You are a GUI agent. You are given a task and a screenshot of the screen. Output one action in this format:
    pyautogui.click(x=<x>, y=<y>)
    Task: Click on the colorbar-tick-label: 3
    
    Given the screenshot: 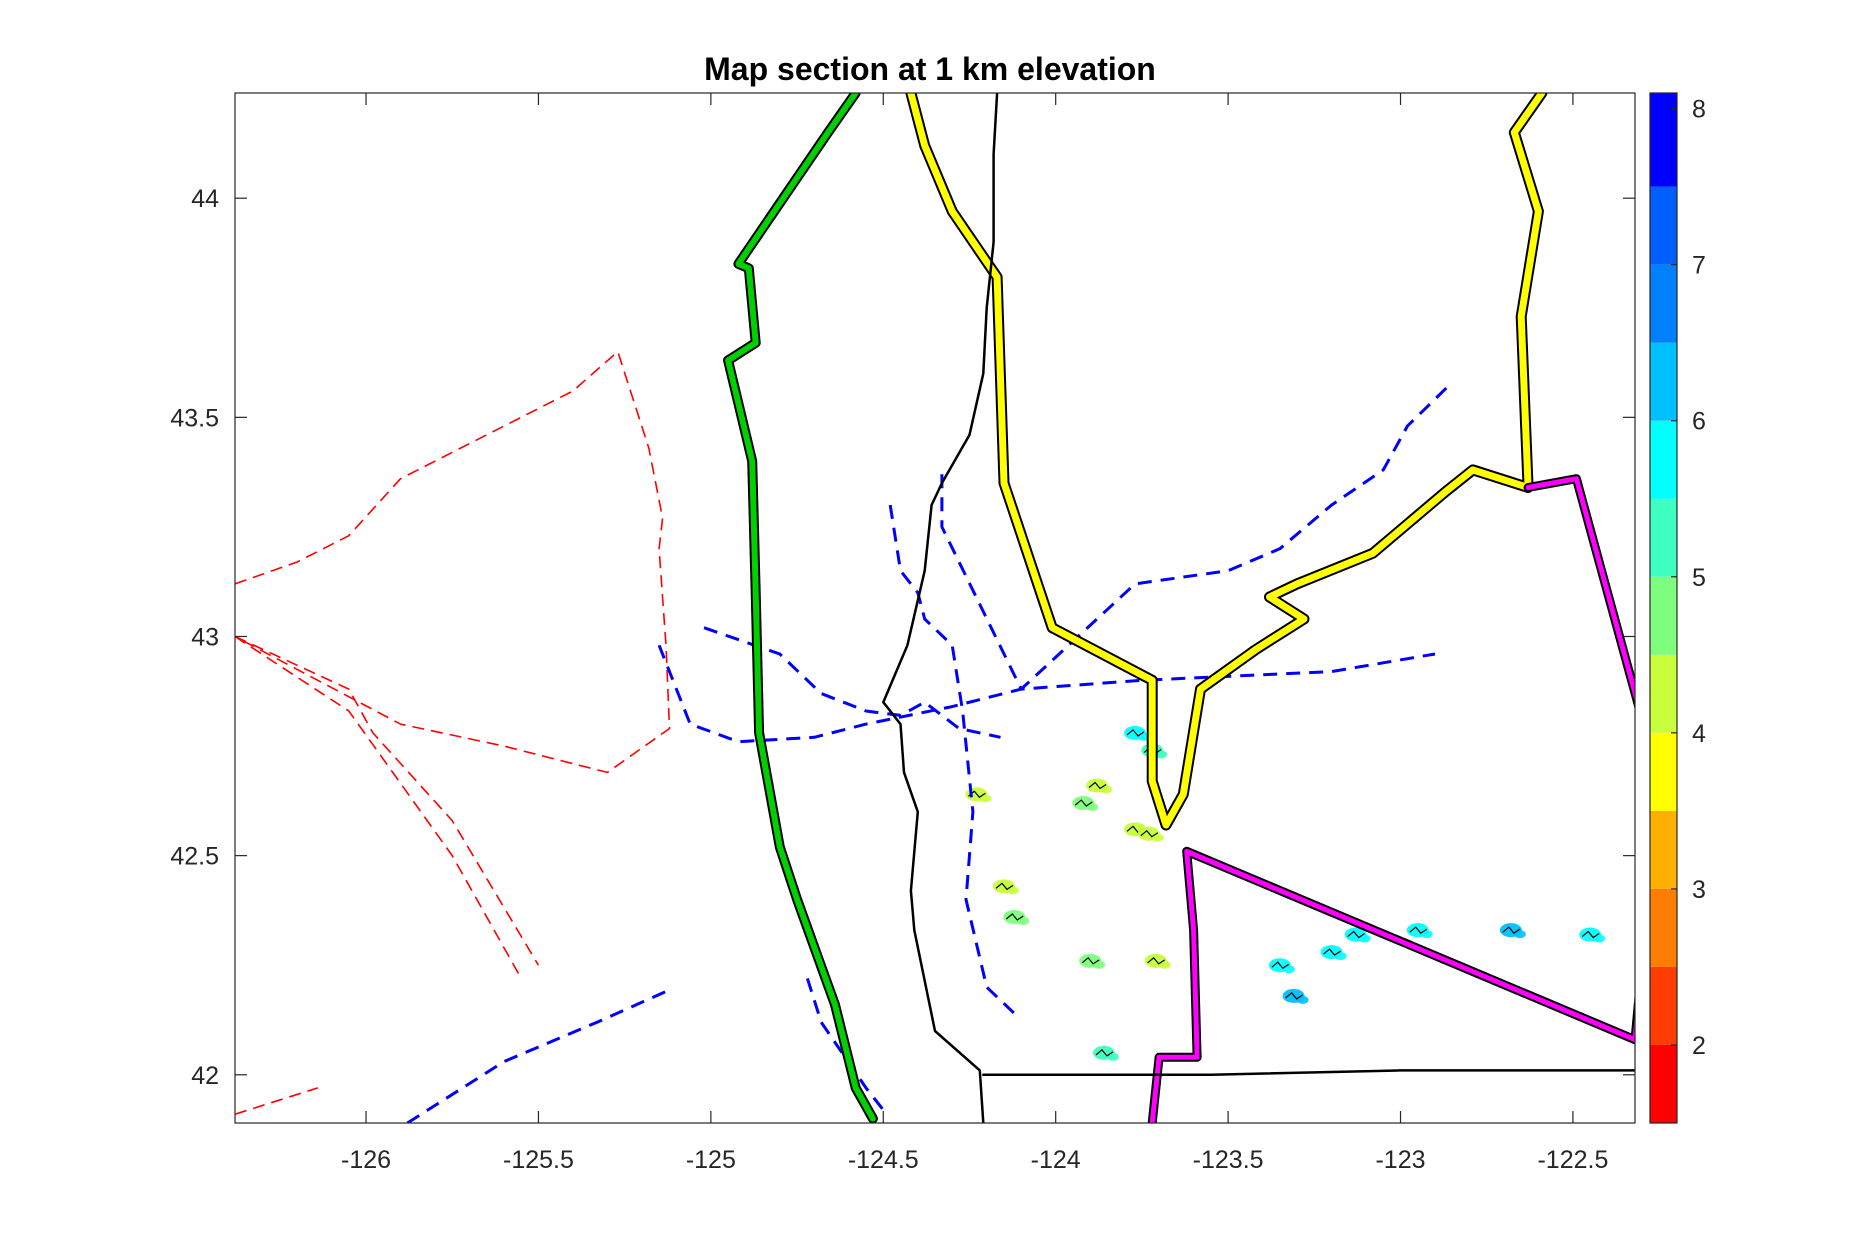 What is the action you would take?
    pyautogui.click(x=1699, y=890)
    